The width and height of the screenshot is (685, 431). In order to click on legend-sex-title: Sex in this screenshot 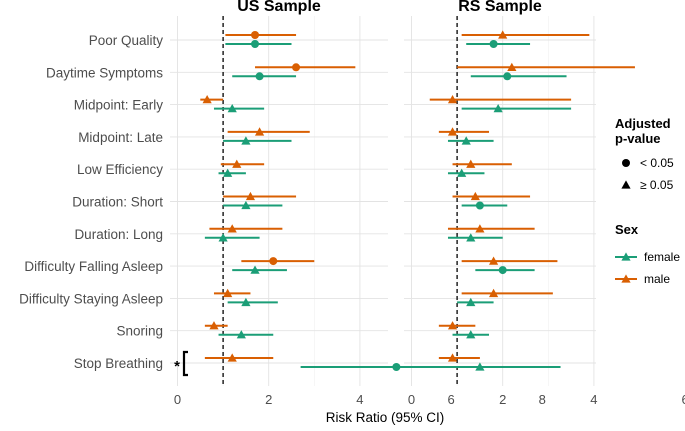, I will do `click(627, 229)`.